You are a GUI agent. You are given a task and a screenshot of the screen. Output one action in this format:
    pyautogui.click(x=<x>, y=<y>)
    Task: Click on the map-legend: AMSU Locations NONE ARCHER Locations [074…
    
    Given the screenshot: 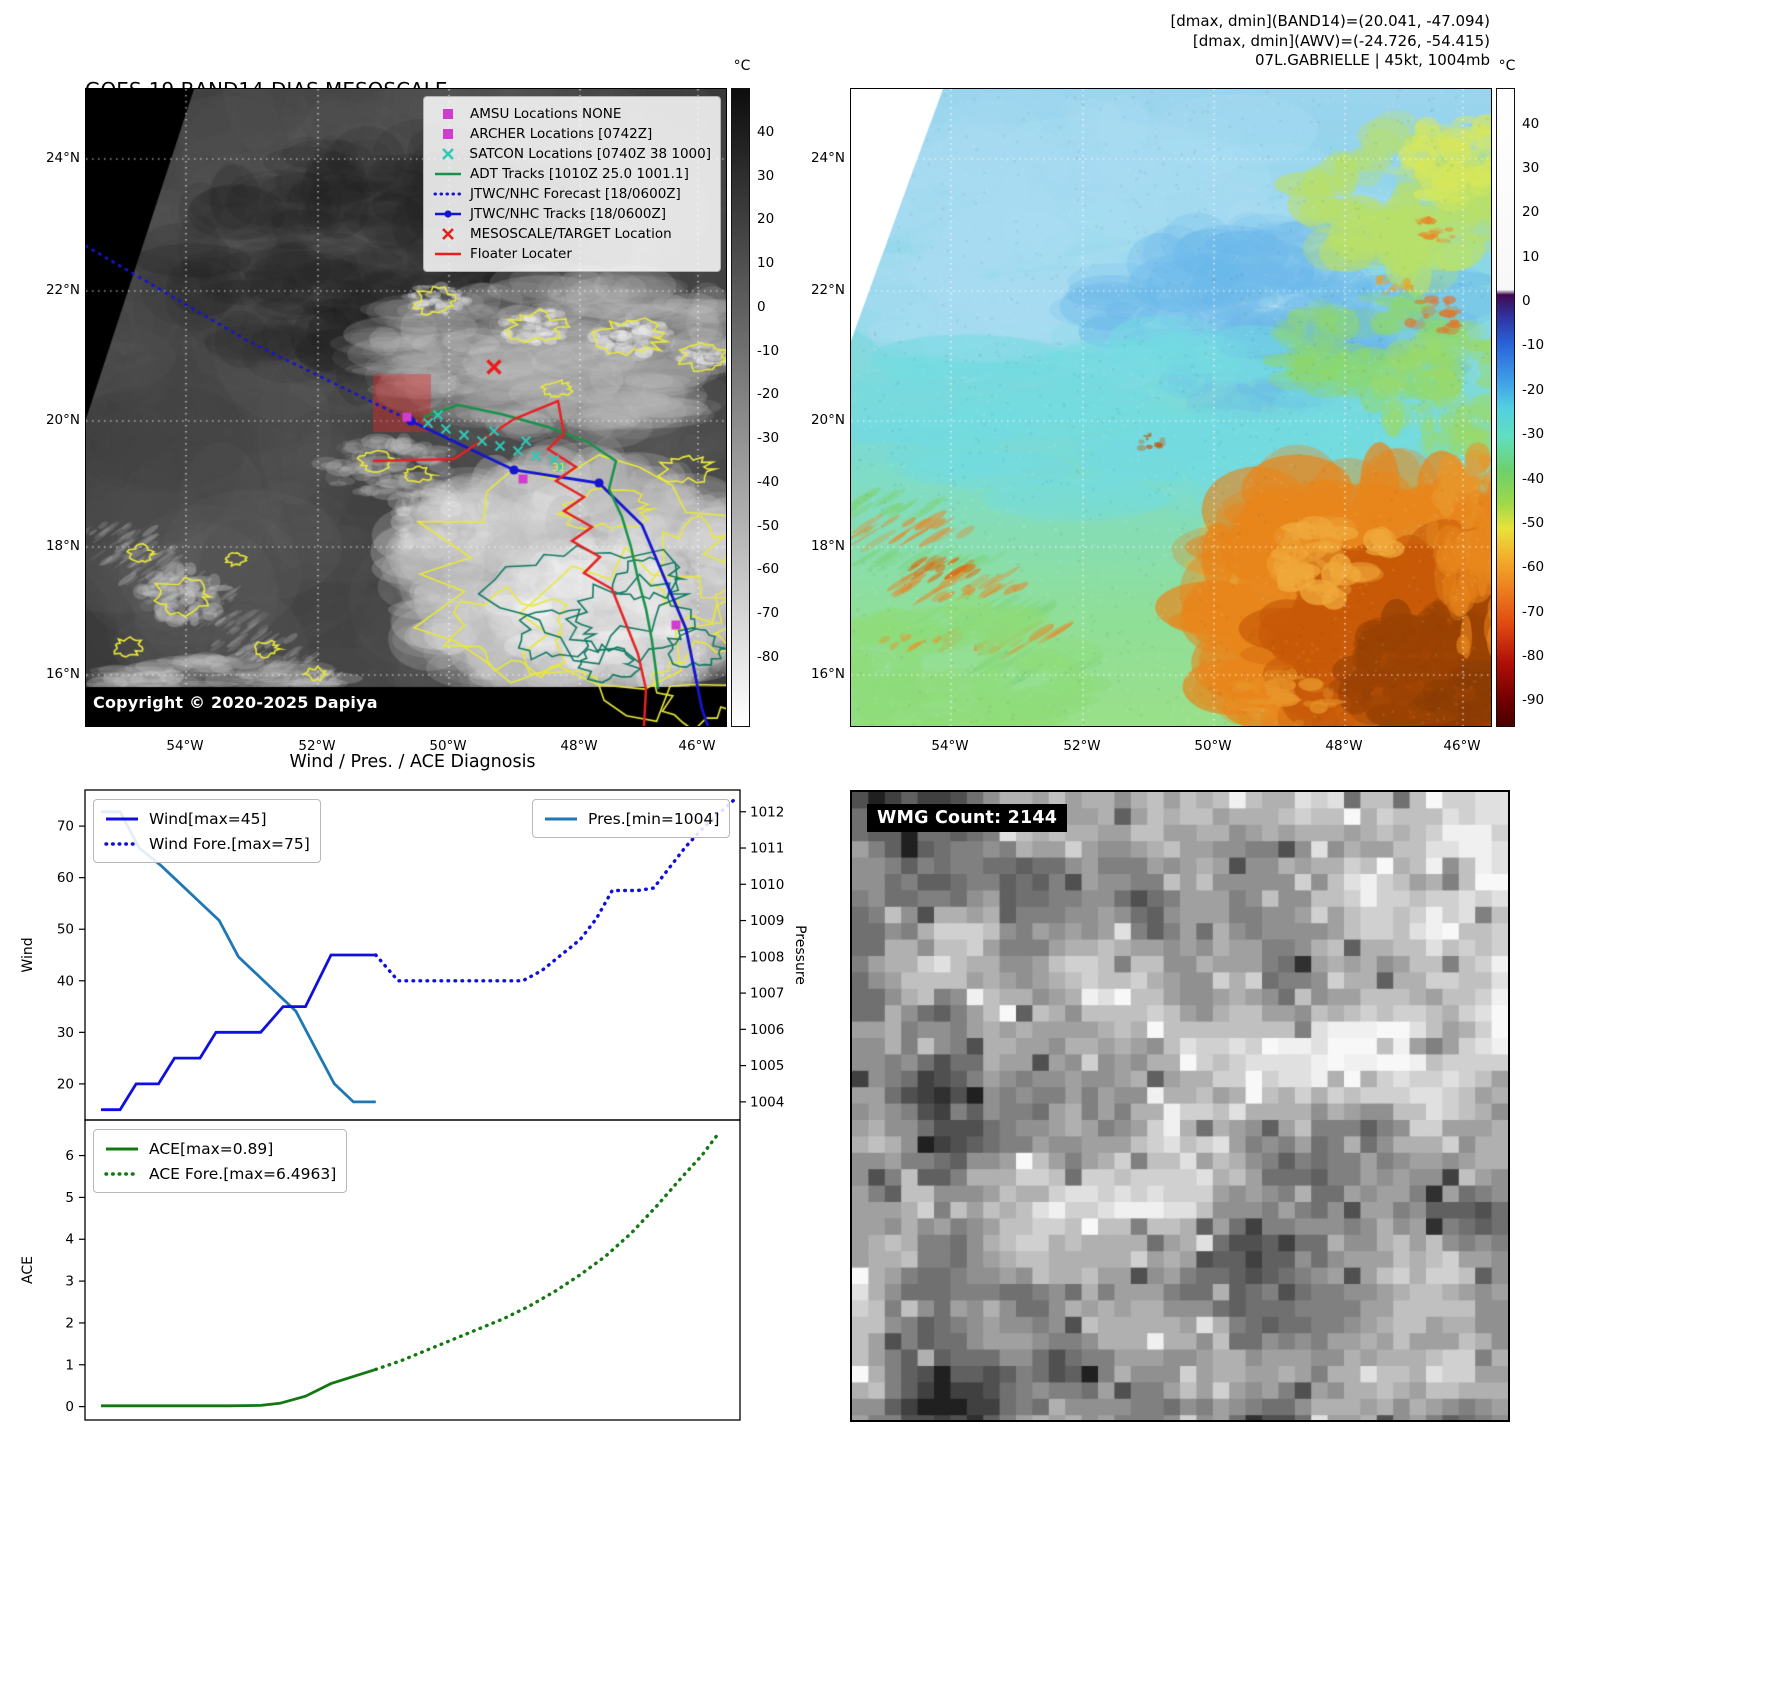 What is the action you would take?
    pyautogui.click(x=572, y=184)
    